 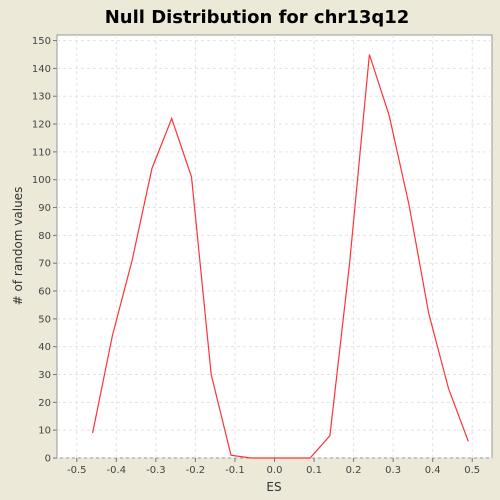 What do you see at coordinates (314, 470) in the screenshot?
I see `x-tick-label: 0.1` at bounding box center [314, 470].